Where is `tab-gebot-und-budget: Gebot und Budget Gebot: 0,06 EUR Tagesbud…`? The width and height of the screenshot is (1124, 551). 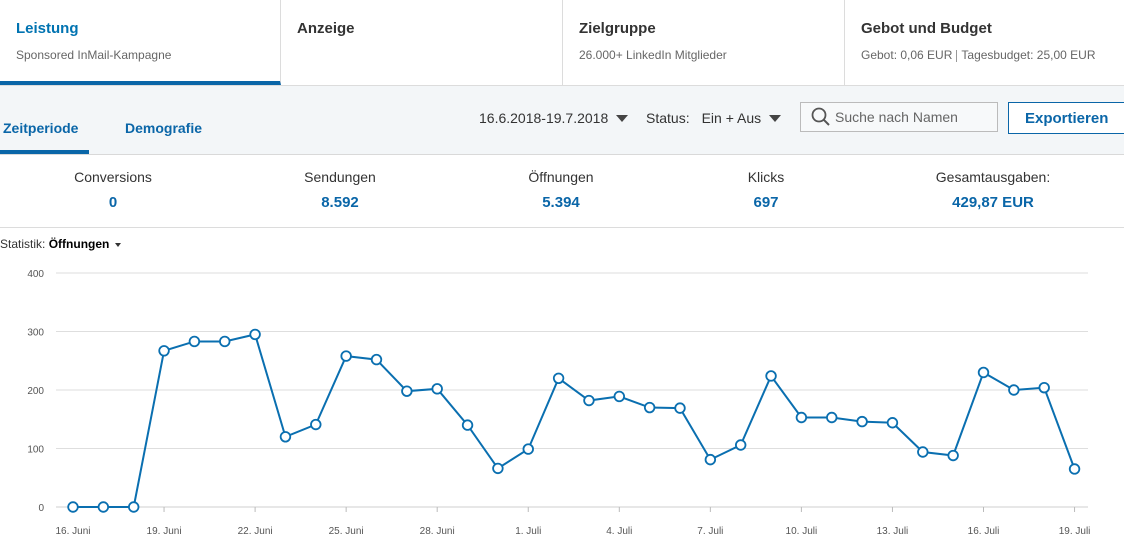 tab-gebot-und-budget: Gebot und Budget Gebot: 0,06 EUR Tagesbud… is located at coordinates (984, 42).